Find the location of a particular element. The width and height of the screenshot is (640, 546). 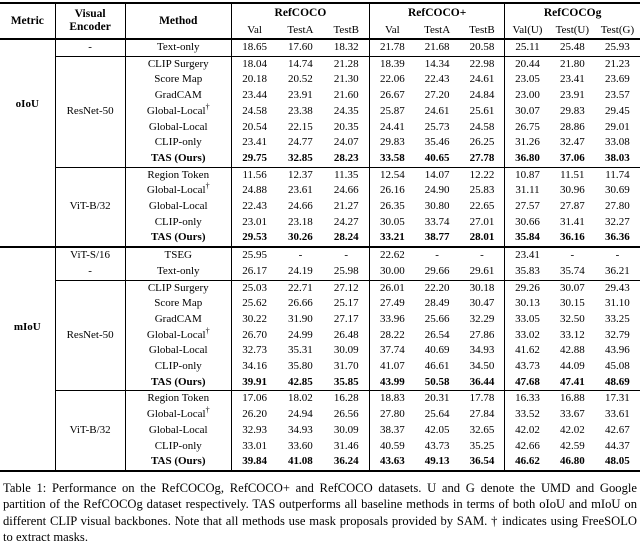

value-cell: 31.11 is located at coordinates (527, 190).